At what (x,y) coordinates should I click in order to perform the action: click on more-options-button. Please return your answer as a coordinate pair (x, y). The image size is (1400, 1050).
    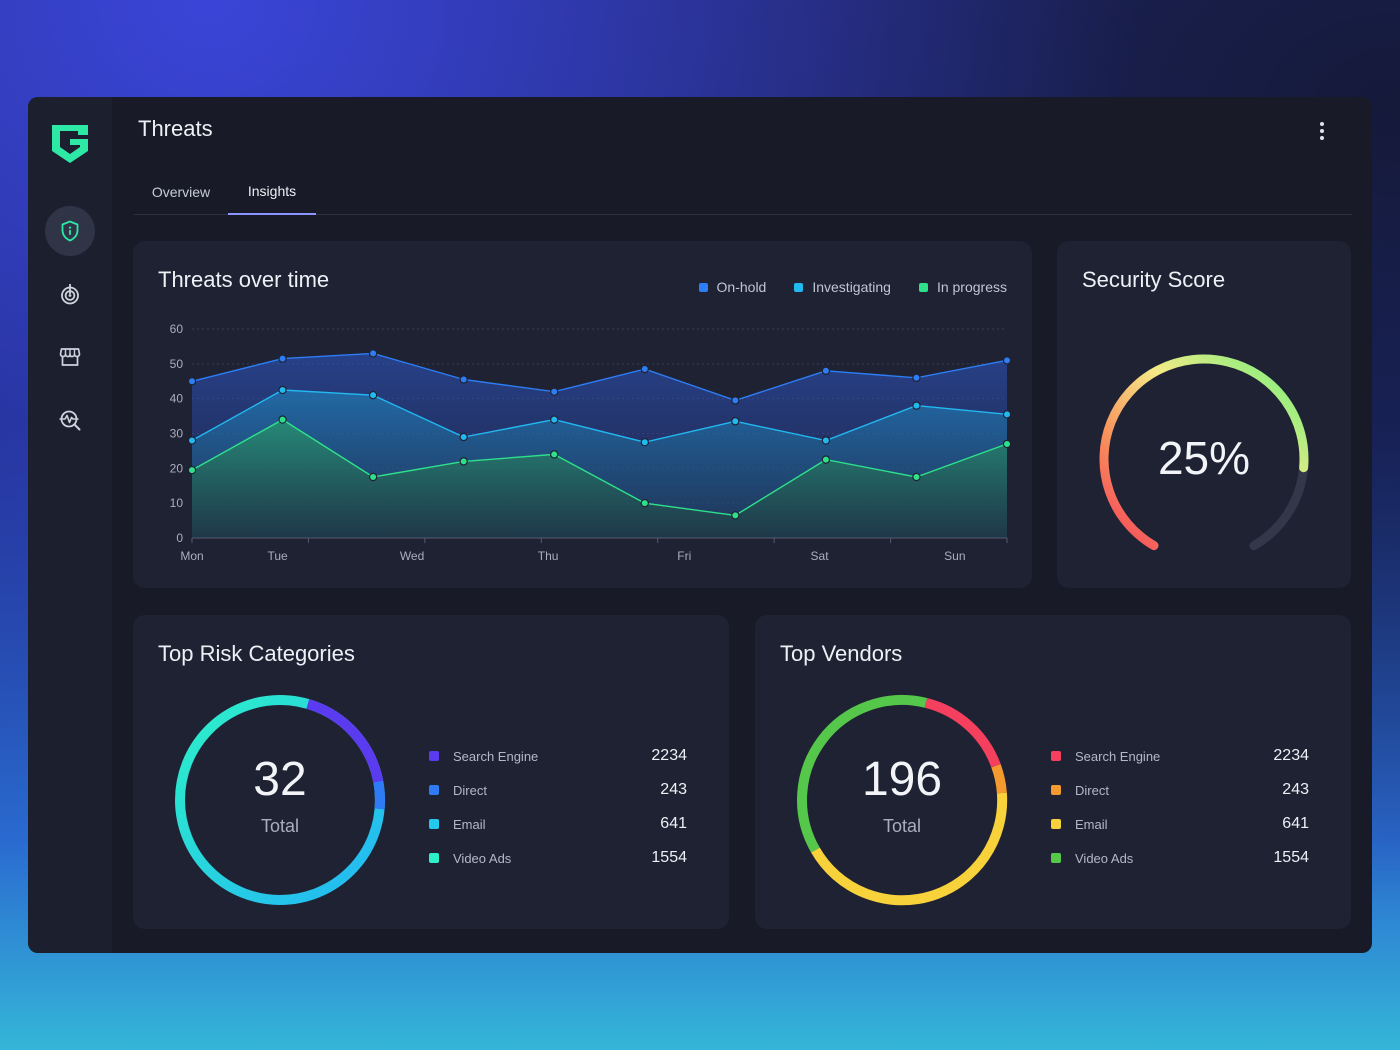
    Looking at the image, I should click on (1322, 131).